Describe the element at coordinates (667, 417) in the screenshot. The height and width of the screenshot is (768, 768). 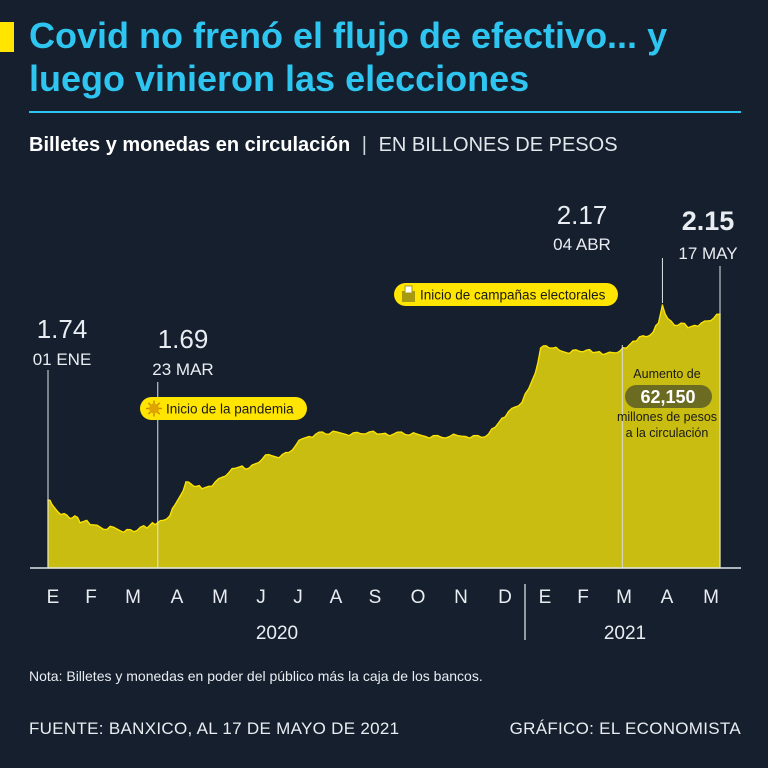
I see `callout-text: millones de pesos` at that location.